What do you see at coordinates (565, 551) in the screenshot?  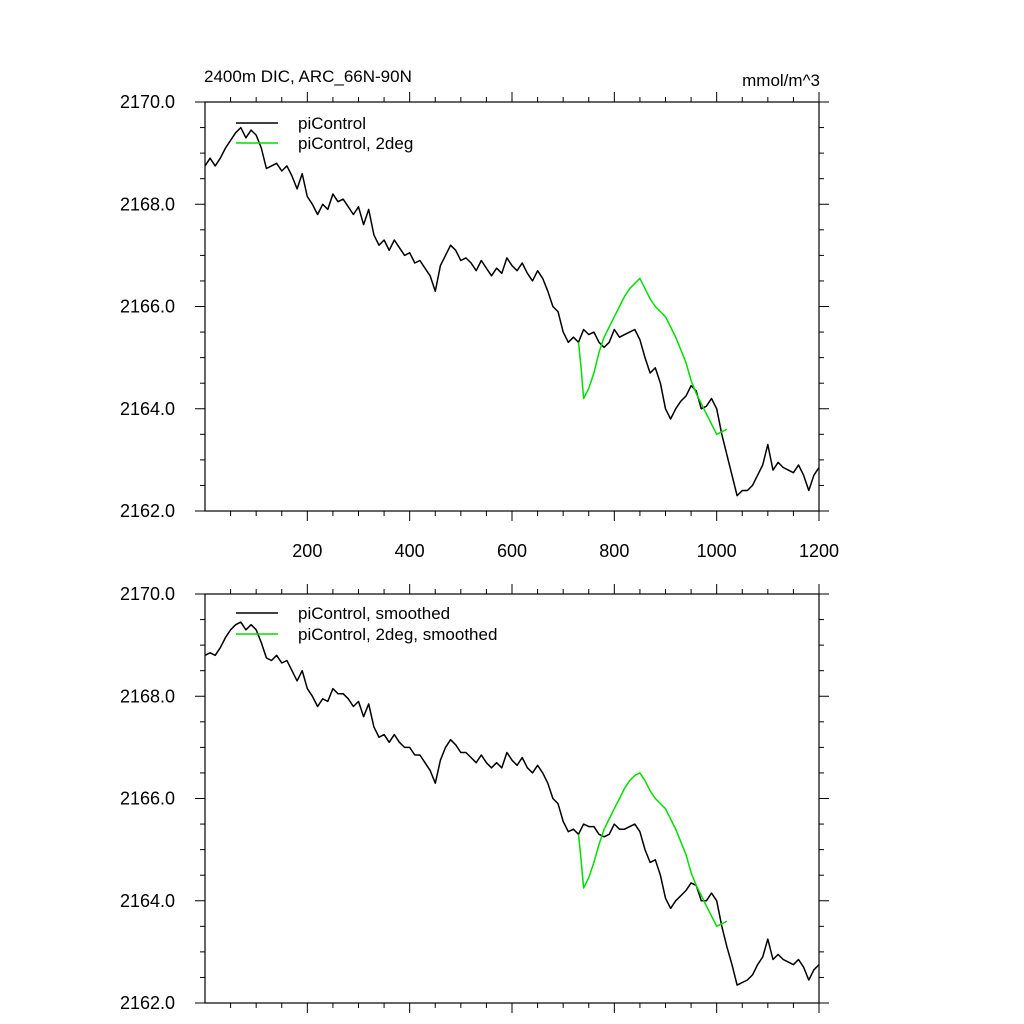 I see `x-tick-labels: 200 400 600 800 1000 1200` at bounding box center [565, 551].